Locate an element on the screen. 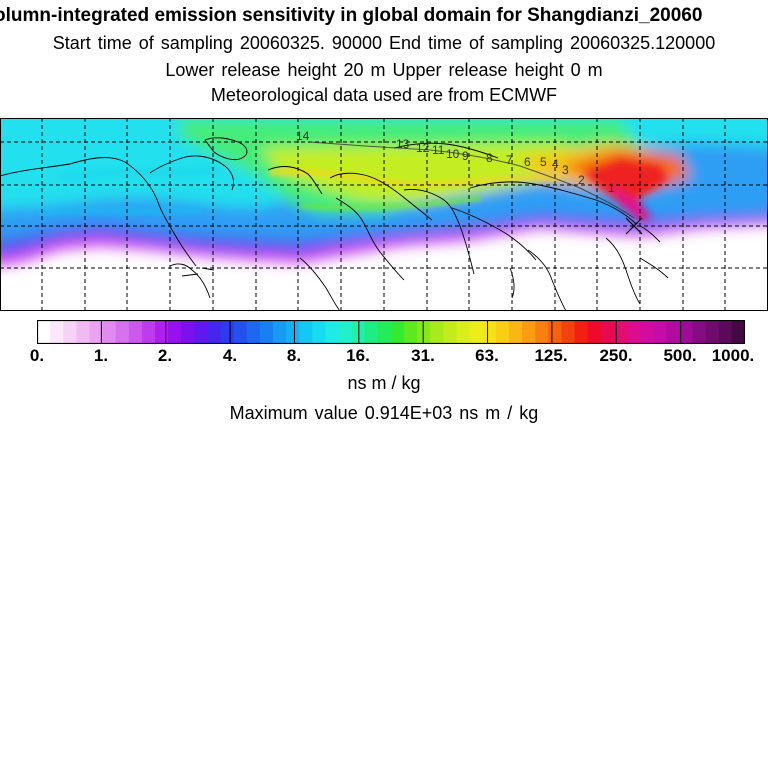 The image size is (768, 768). trajectory-labels: 14 13 12 11 10 9 8 7 6 5 4 3 2 1 is located at coordinates (455, 162).